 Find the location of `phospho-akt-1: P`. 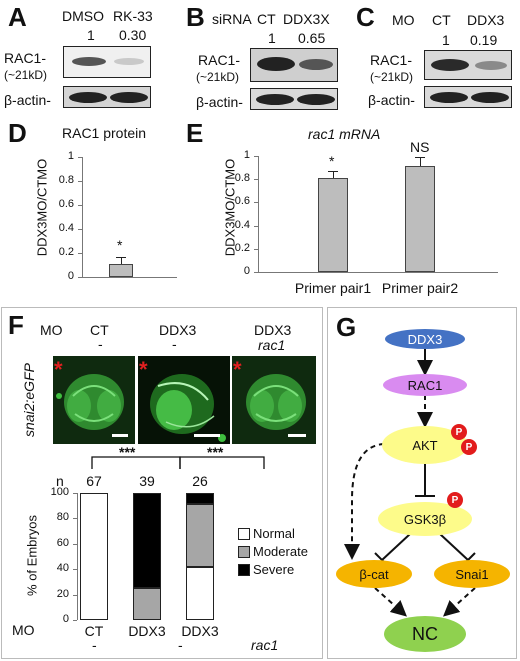

phospho-akt-1: P is located at coordinates (459, 432).